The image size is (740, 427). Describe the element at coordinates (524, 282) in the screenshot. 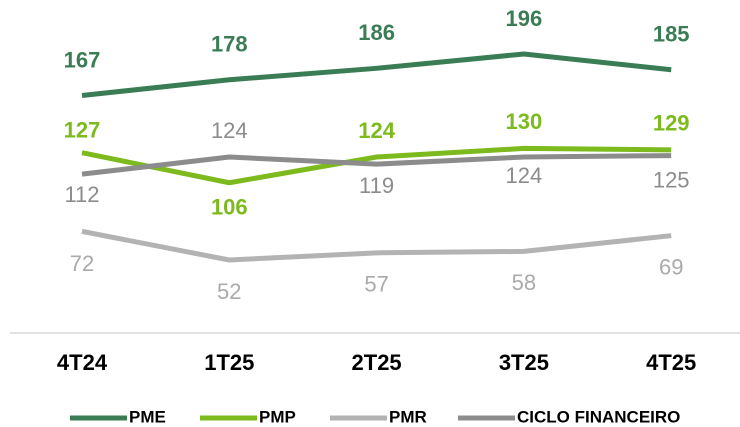

I see `data-label: 58` at that location.